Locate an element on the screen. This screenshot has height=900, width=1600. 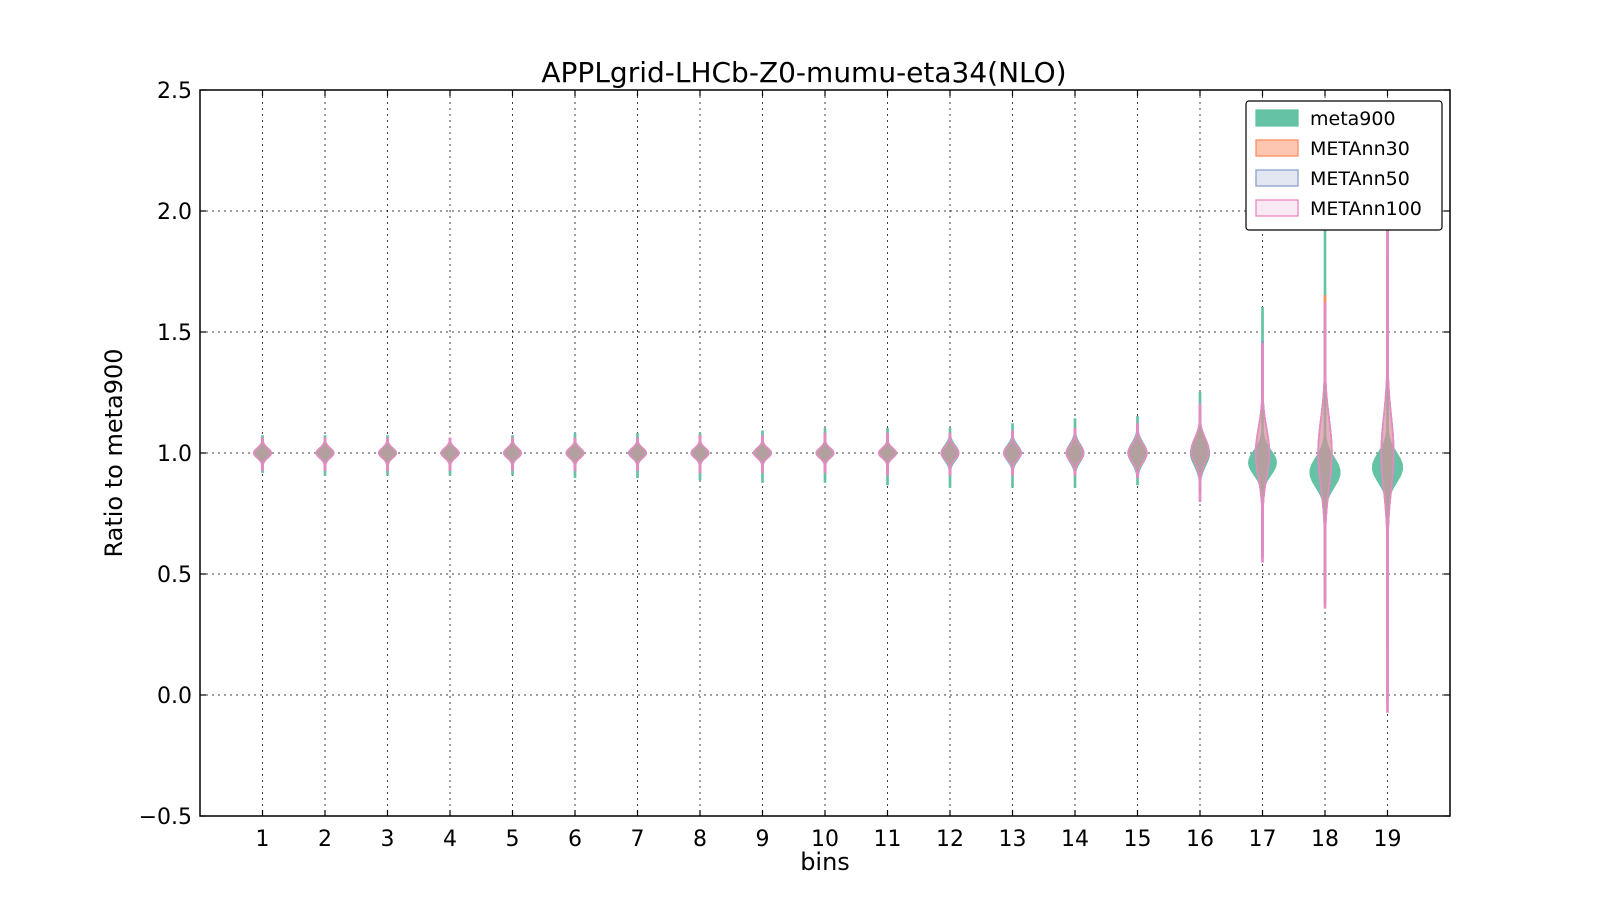
x-tick-label: 17 is located at coordinates (1263, 839).